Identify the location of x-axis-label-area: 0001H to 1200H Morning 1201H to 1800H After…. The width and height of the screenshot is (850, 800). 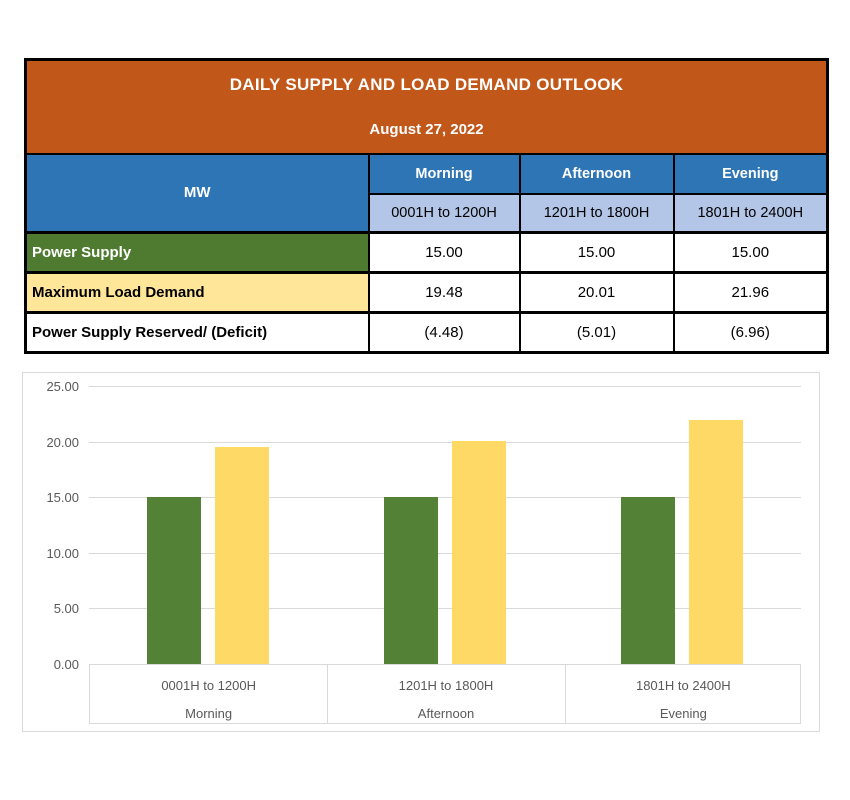
(445, 694).